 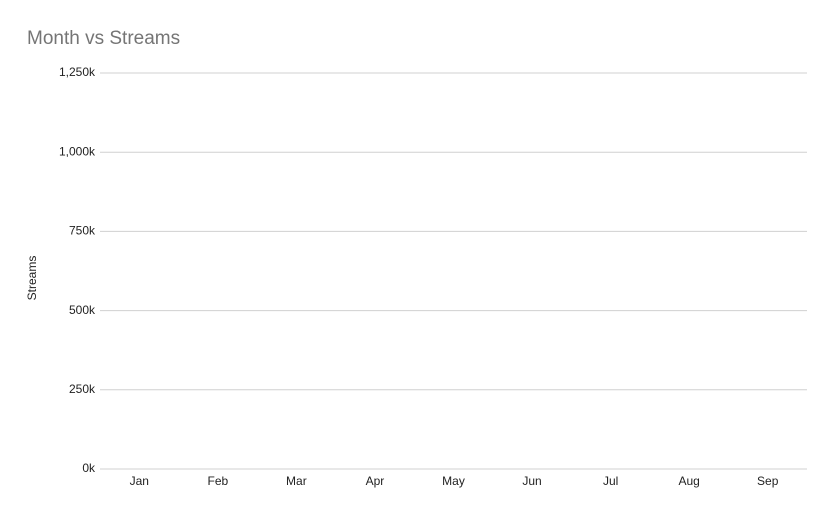 What do you see at coordinates (82, 389) in the screenshot?
I see `y-tick-label: 250k` at bounding box center [82, 389].